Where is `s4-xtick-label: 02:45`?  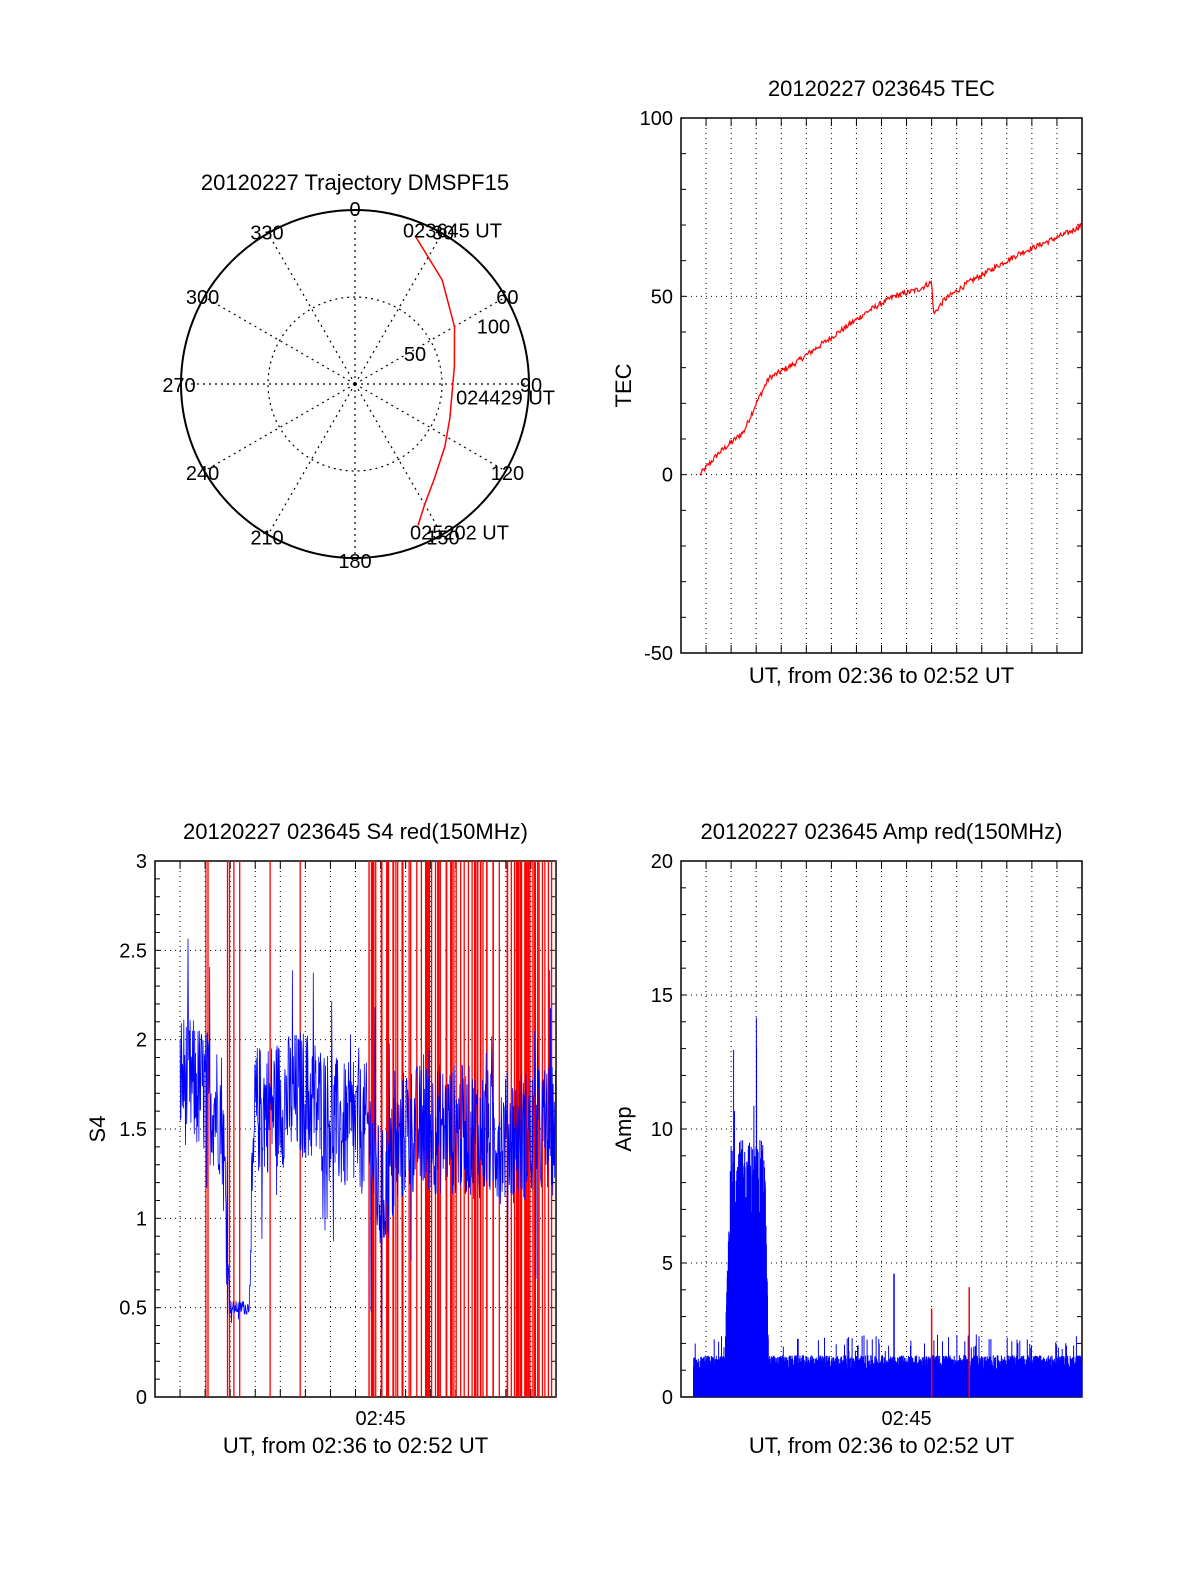 s4-xtick-label: 02:45 is located at coordinates (381, 1419).